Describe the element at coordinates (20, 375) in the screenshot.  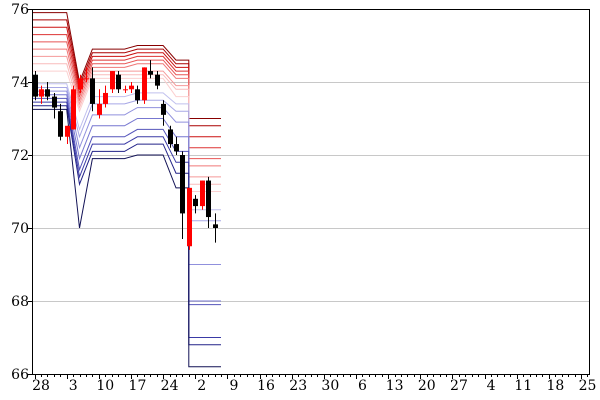
I see `y-tick-label: 66` at that location.